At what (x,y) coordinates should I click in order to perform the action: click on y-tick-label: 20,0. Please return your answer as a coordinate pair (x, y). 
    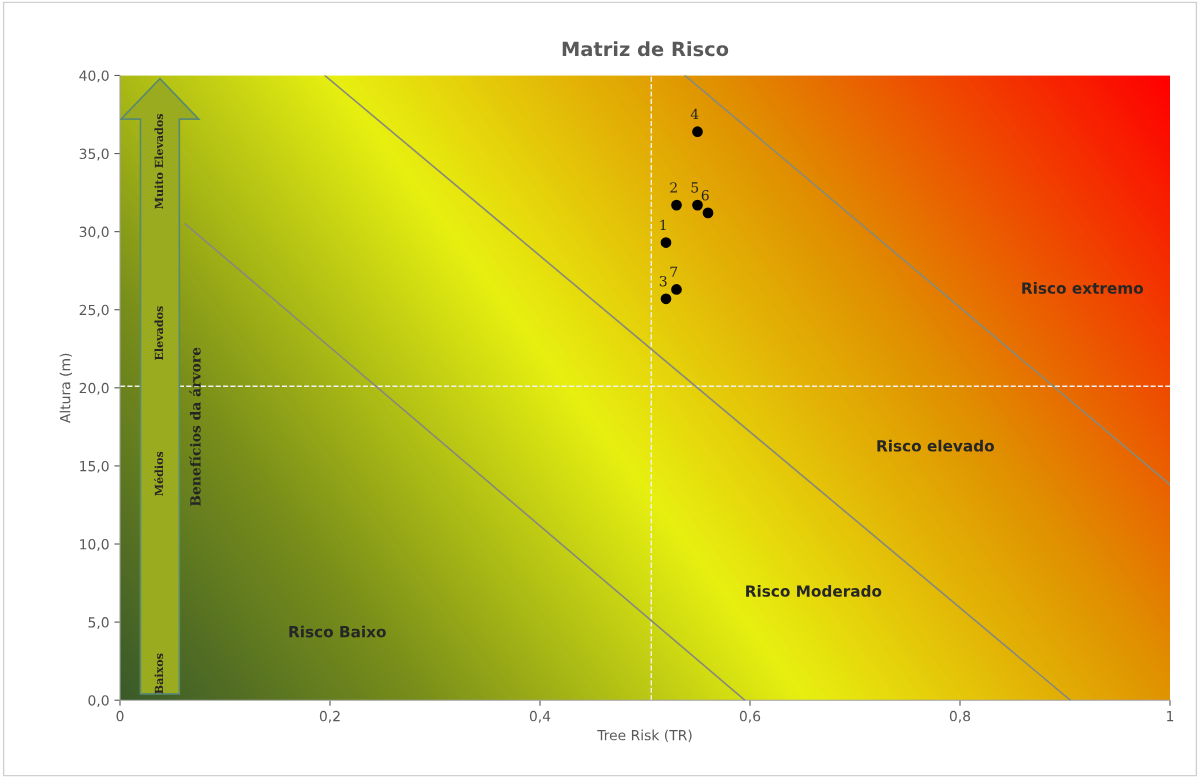
    Looking at the image, I should click on (94, 388).